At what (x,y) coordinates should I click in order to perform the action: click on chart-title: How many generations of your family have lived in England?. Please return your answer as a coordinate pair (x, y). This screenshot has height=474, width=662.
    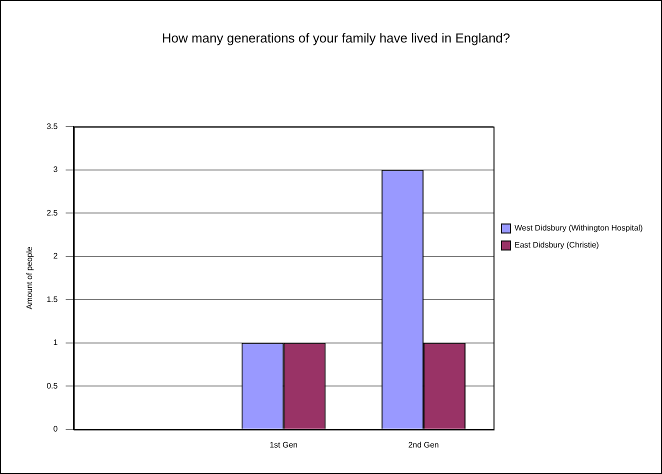
    Looking at the image, I should click on (336, 38).